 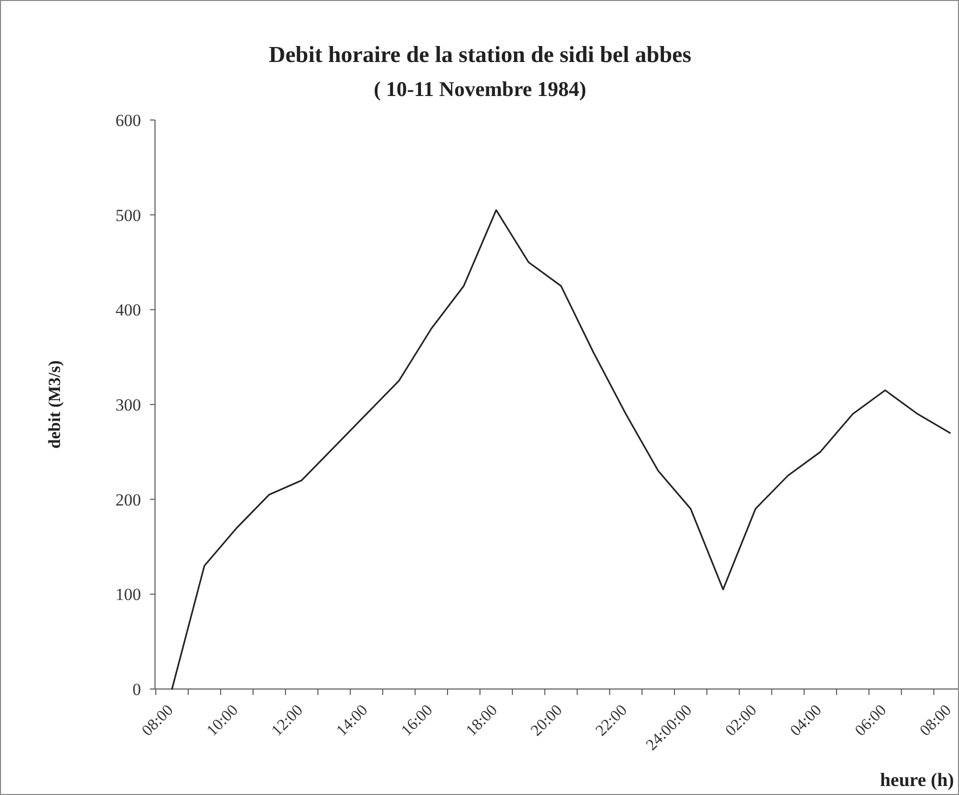 What do you see at coordinates (128, 500) in the screenshot?
I see `y-tick-label: 200` at bounding box center [128, 500].